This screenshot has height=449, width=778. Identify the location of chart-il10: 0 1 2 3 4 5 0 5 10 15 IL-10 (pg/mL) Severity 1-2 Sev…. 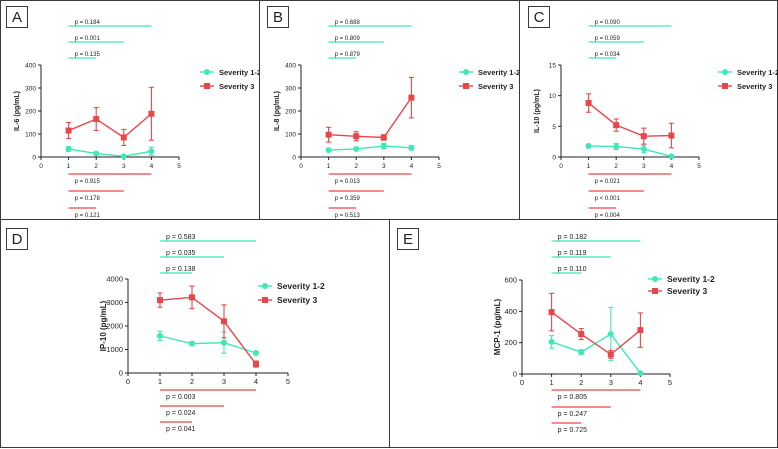
(656, 119).